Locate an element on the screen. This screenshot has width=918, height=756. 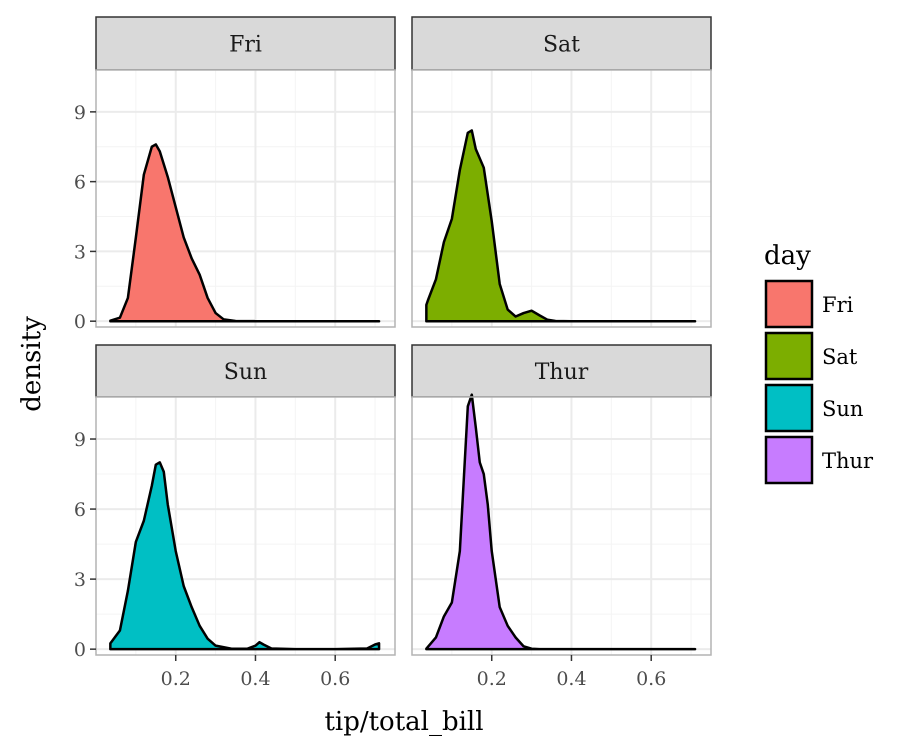
facet-panel-fri: Fri is located at coordinates (245, 172).